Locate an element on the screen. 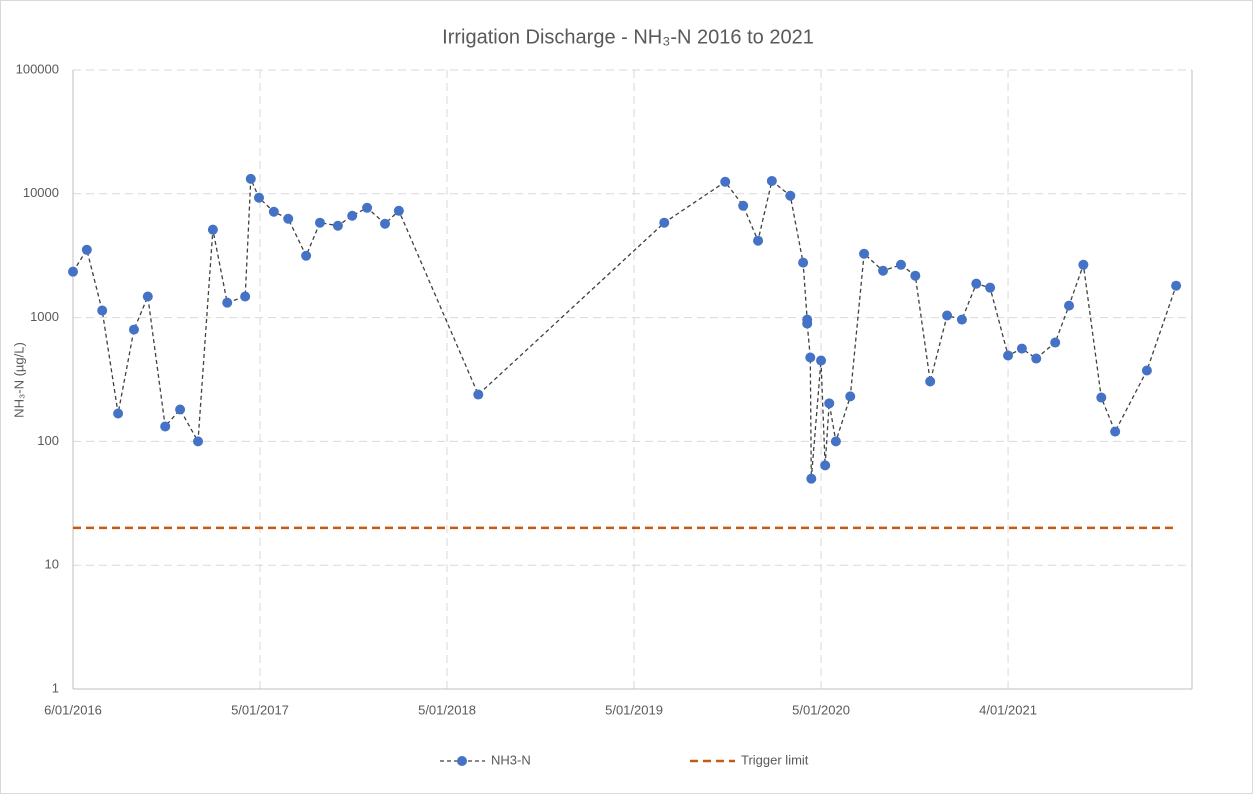  y-axis-label: NH₃-N (µg/L) is located at coordinates (18, 380).